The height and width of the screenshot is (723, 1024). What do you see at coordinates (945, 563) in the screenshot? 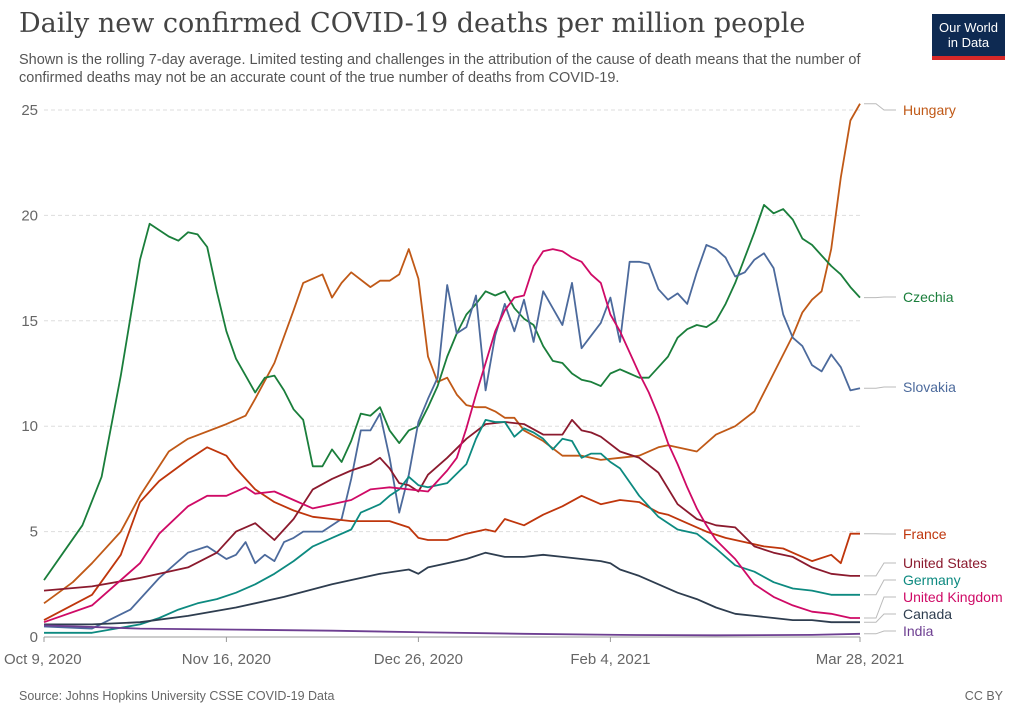
I see `legend-label-united-states: United States` at bounding box center [945, 563].